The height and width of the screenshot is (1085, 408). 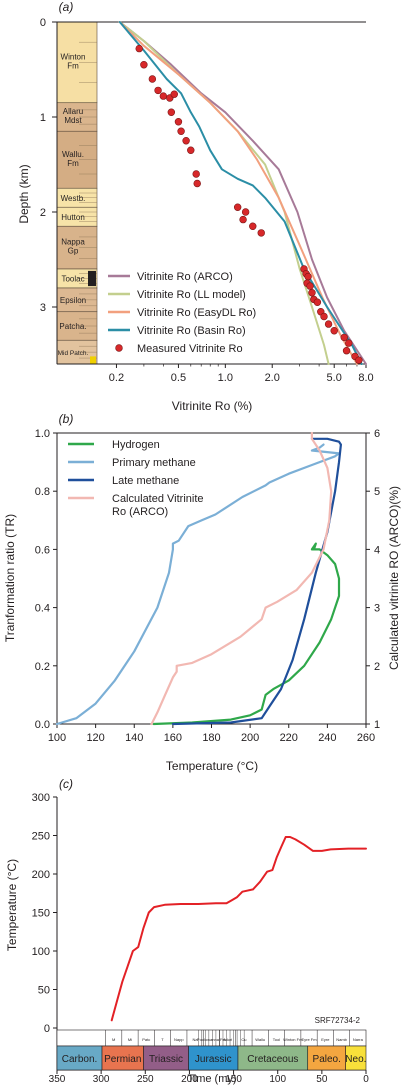 What do you see at coordinates (212, 766) in the screenshot?
I see `panel-b-xlabel: Temperature (°C)` at bounding box center [212, 766].